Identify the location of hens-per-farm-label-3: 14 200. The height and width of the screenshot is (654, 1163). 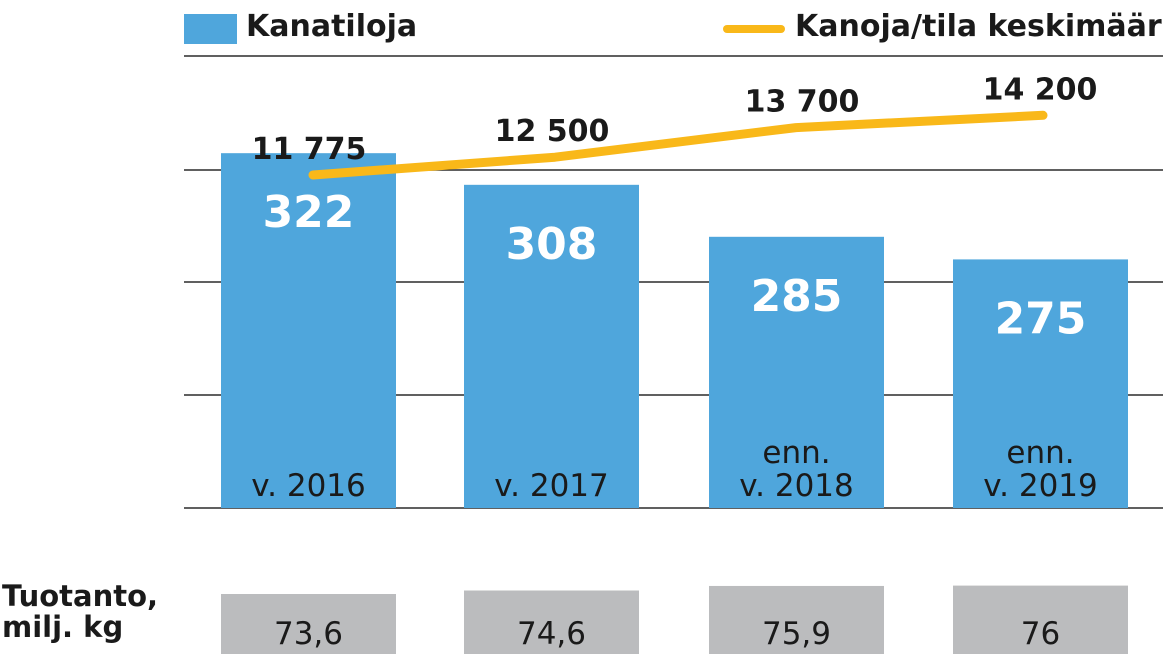
(1040, 89).